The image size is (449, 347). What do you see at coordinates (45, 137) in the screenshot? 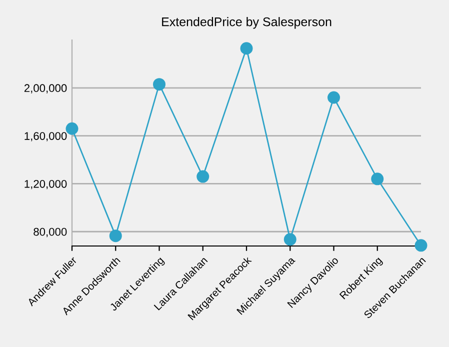
I see `y-tick-label: 1,60,000` at bounding box center [45, 137].